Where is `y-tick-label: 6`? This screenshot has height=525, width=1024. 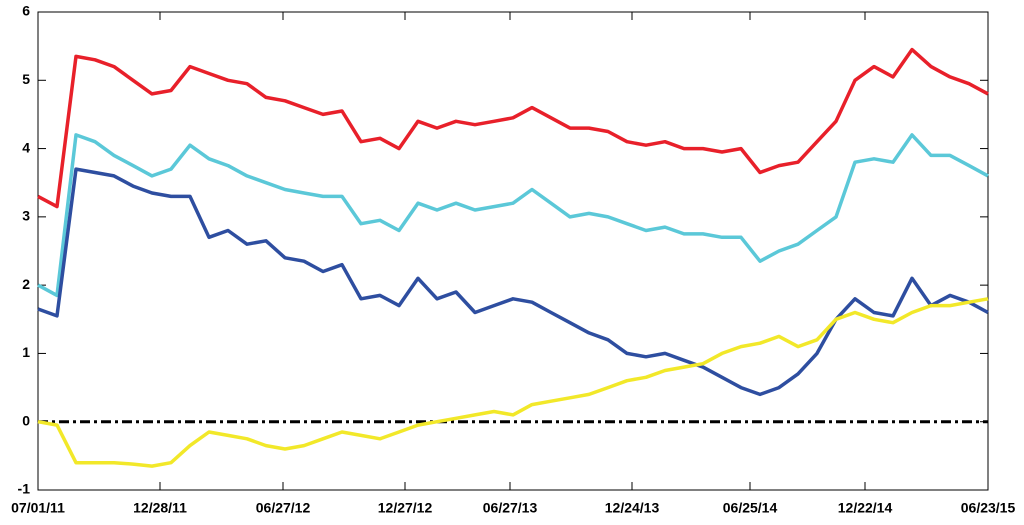 y-tick-label: 6 is located at coordinates (26, 11).